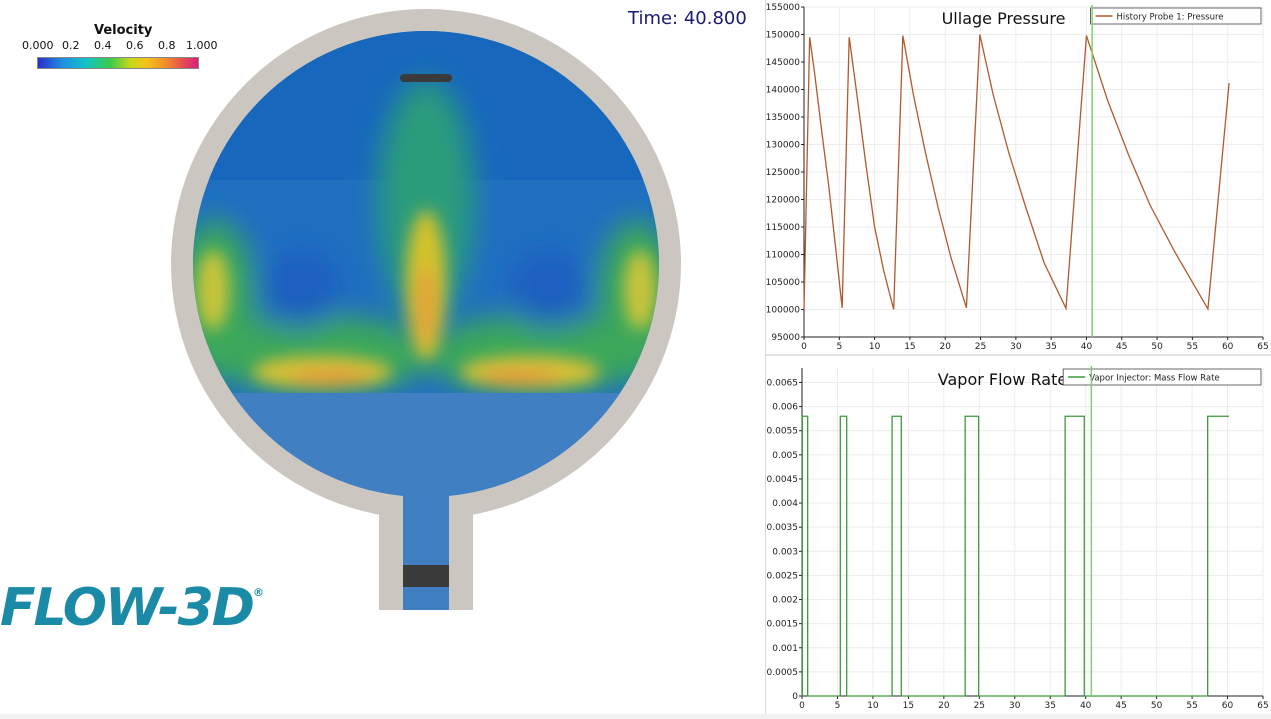 The height and width of the screenshot is (719, 1271). What do you see at coordinates (426, 78) in the screenshot?
I see `vapor-injector` at bounding box center [426, 78].